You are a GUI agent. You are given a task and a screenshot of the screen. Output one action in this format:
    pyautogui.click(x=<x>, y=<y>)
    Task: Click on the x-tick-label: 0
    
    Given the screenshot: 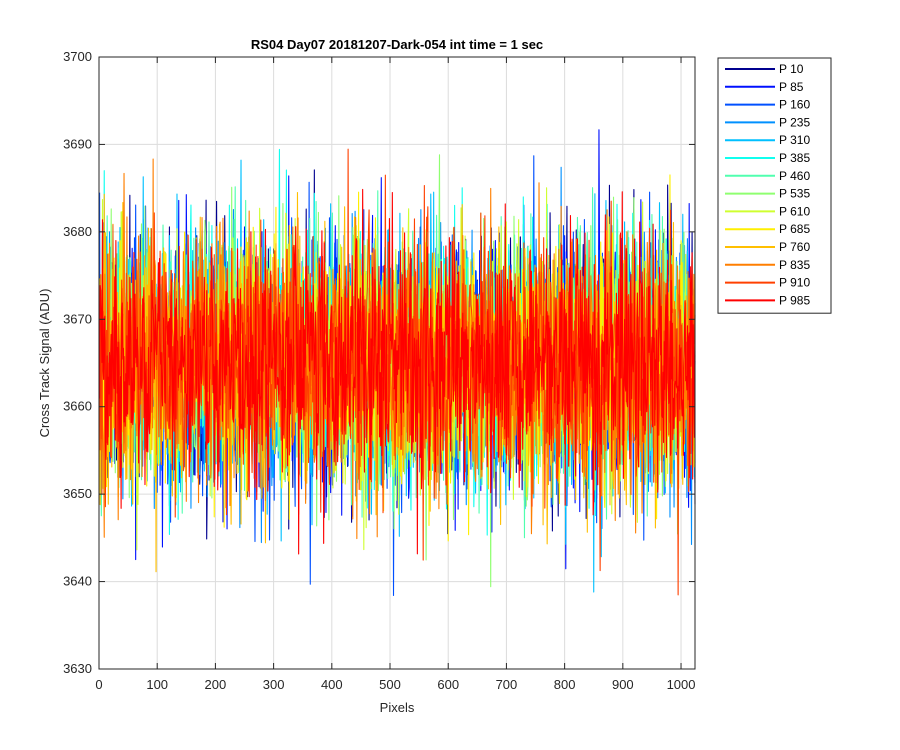 What is the action you would take?
    pyautogui.click(x=98, y=684)
    